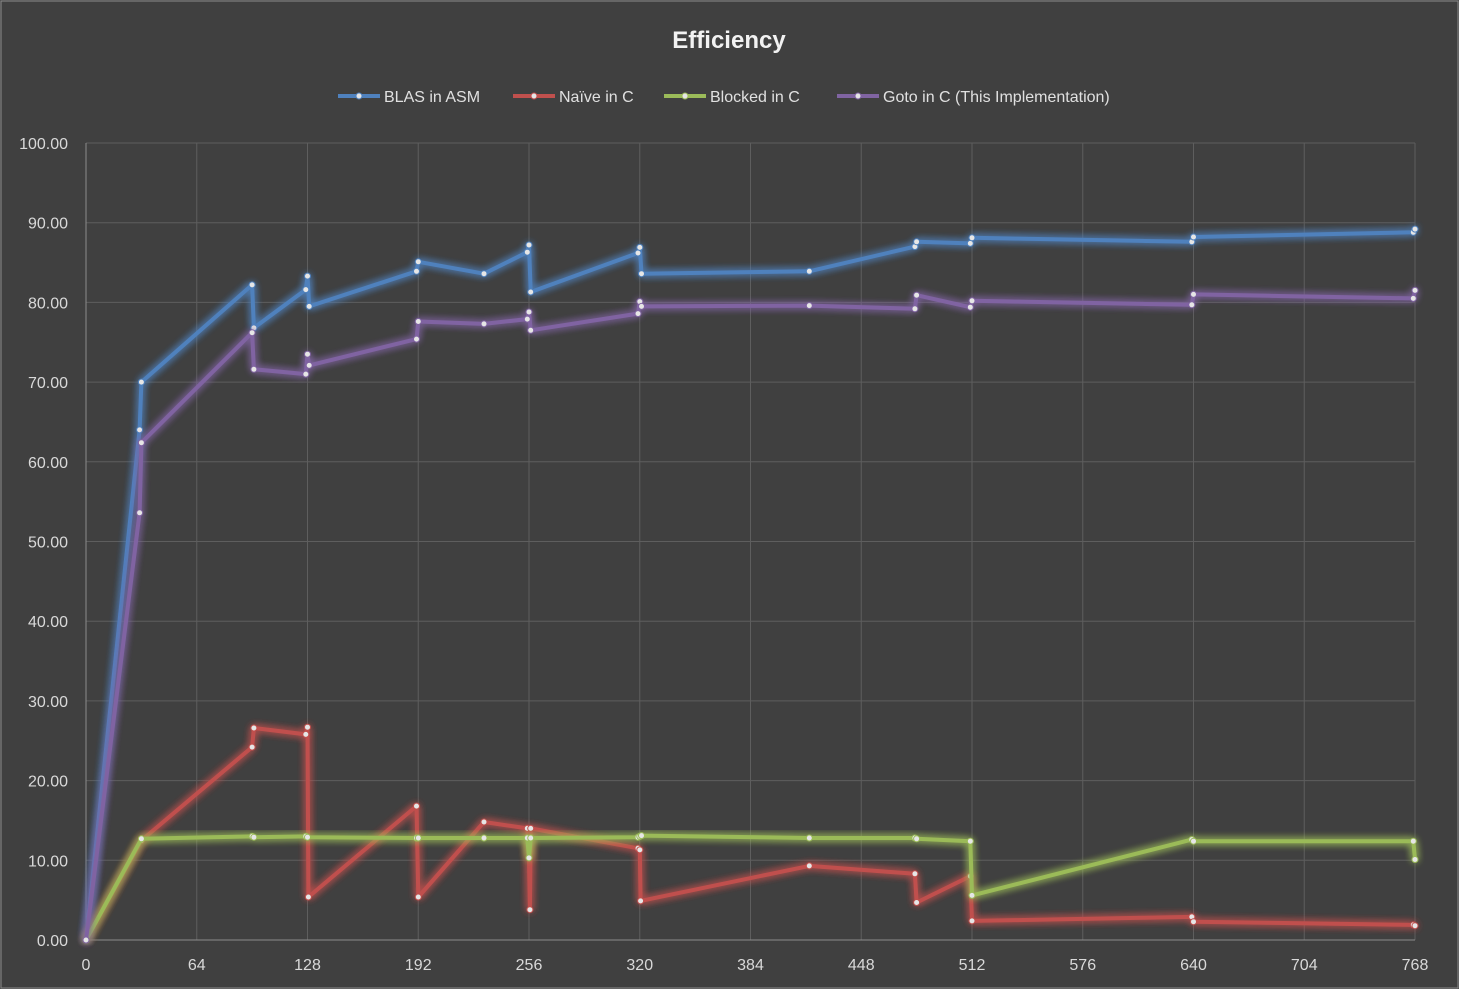  What do you see at coordinates (307, 965) in the screenshot?
I see `x-tick-label: 128` at bounding box center [307, 965].